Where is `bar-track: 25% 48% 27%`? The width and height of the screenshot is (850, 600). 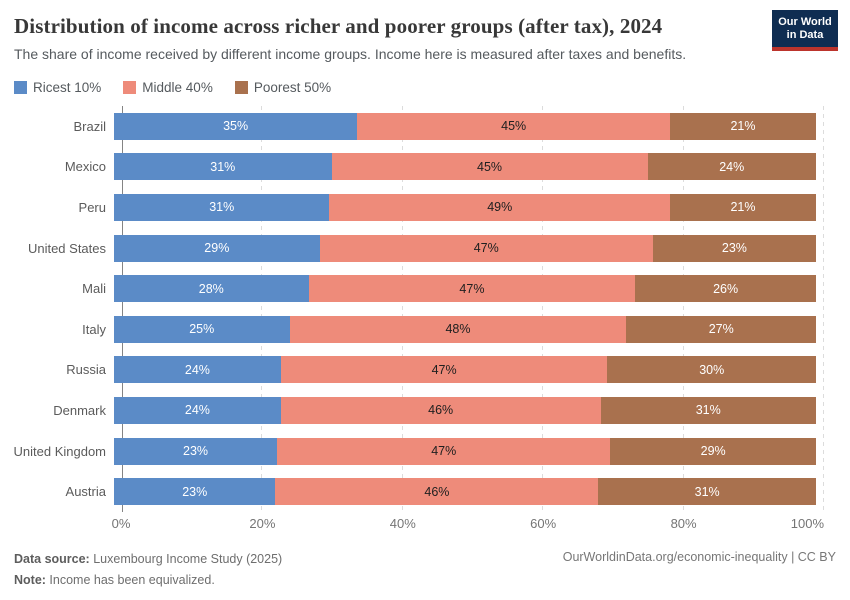
bar-track: 25% 48% 27% is located at coordinates (465, 329).